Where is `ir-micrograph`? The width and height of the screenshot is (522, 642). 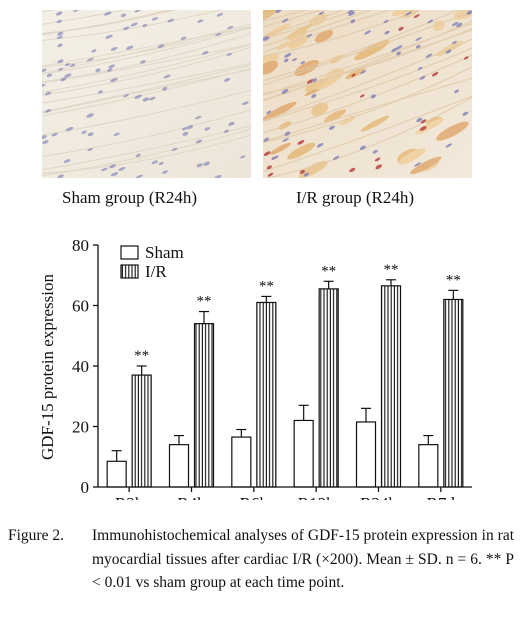
ir-micrograph is located at coordinates (367, 94).